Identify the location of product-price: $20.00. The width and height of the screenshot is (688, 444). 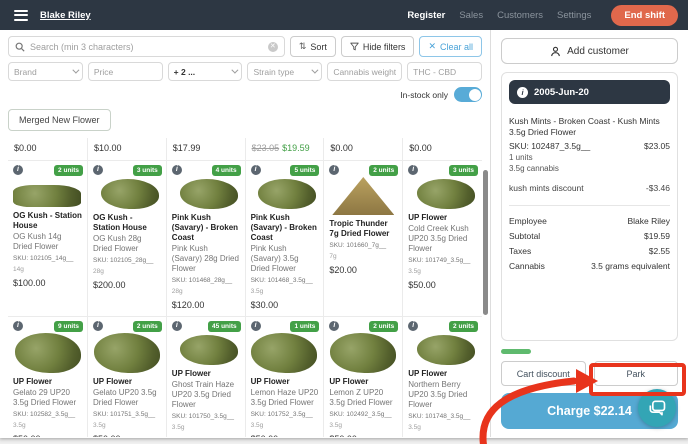
(343, 270).